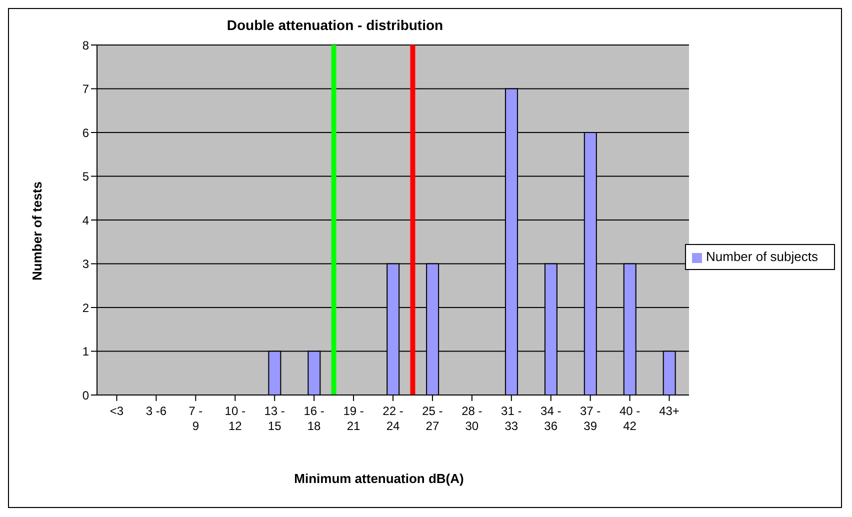 Image resolution: width=852 pixels, height=517 pixels. Describe the element at coordinates (393, 418) in the screenshot. I see `x-tick-label: 22 - 24` at that location.